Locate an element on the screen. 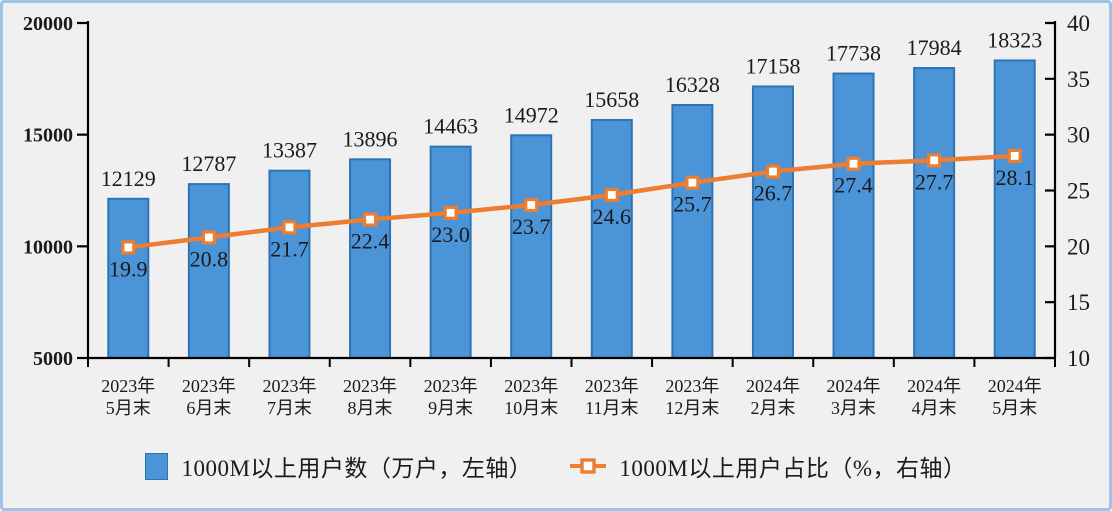  bar-series-swatch-icon is located at coordinates (157, 466).